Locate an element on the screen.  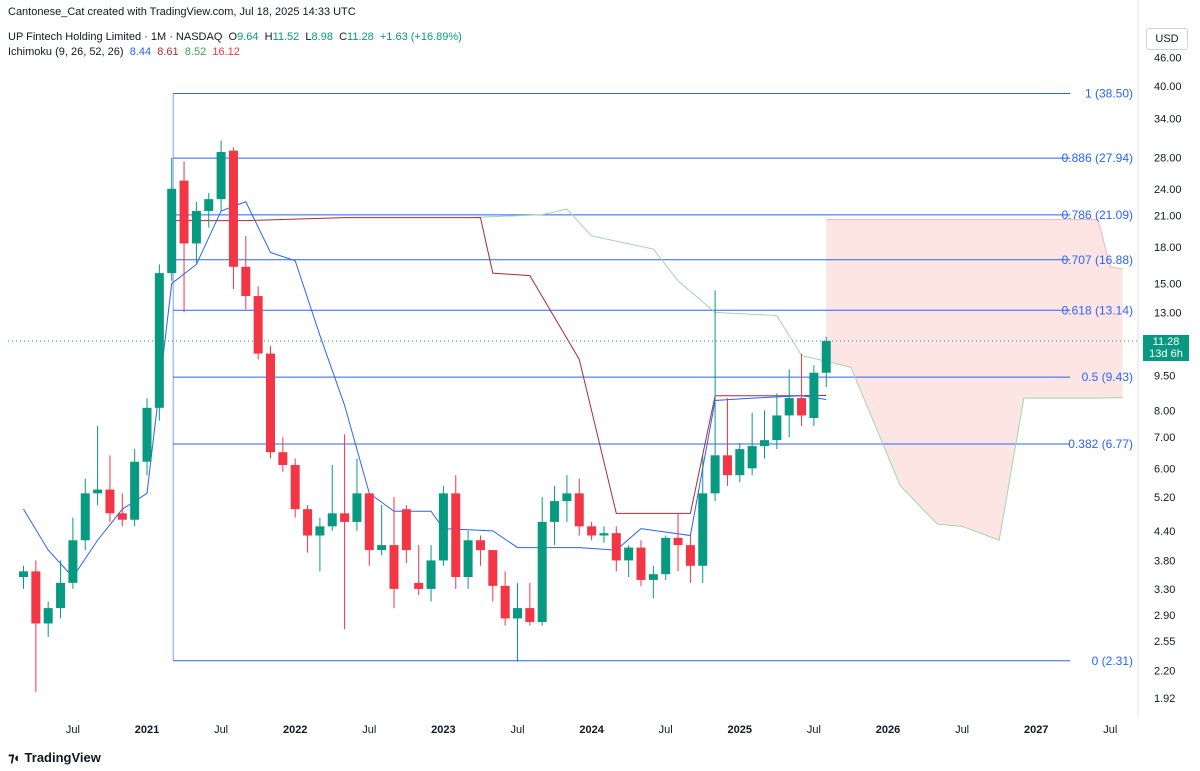
x-tick-label-11: 2026 is located at coordinates (888, 730).